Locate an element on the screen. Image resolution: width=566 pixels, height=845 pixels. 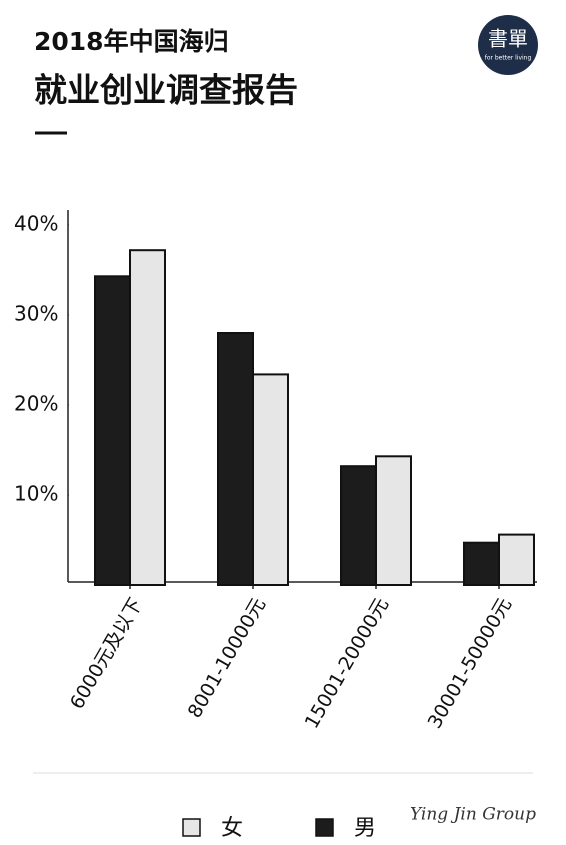
logo-tagline: for better living is located at coordinates (508, 58).